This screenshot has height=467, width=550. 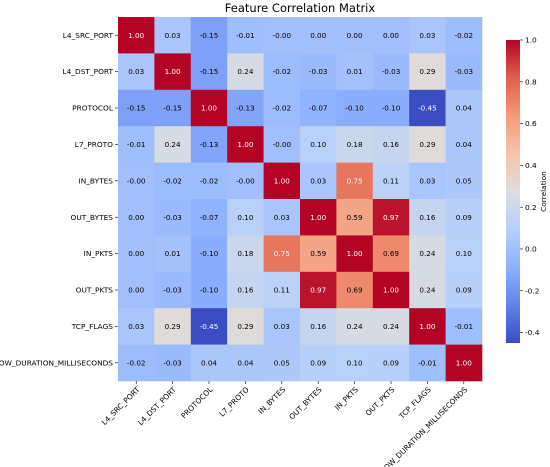 I want to click on colorbar-tick-label: 0.8, so click(x=531, y=81).